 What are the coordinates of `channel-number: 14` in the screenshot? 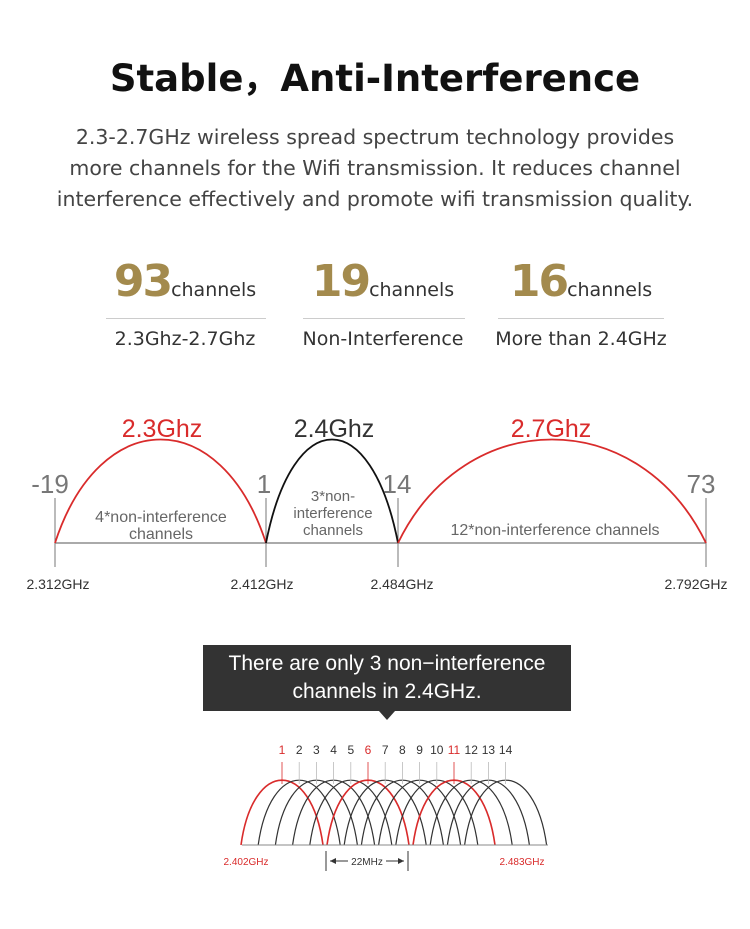 It's located at (506, 750).